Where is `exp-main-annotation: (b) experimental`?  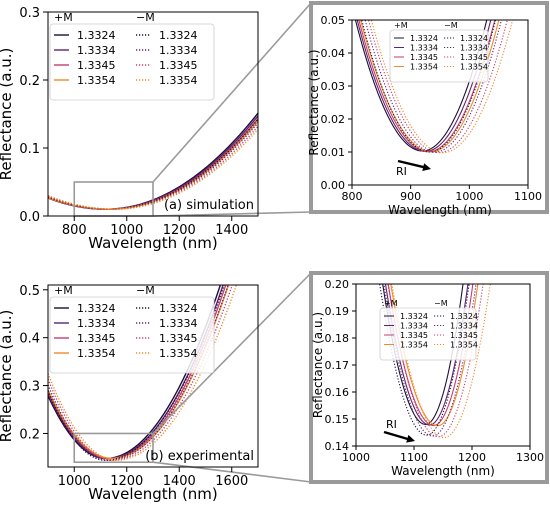 exp-main-annotation: (b) experimental is located at coordinates (199, 456).